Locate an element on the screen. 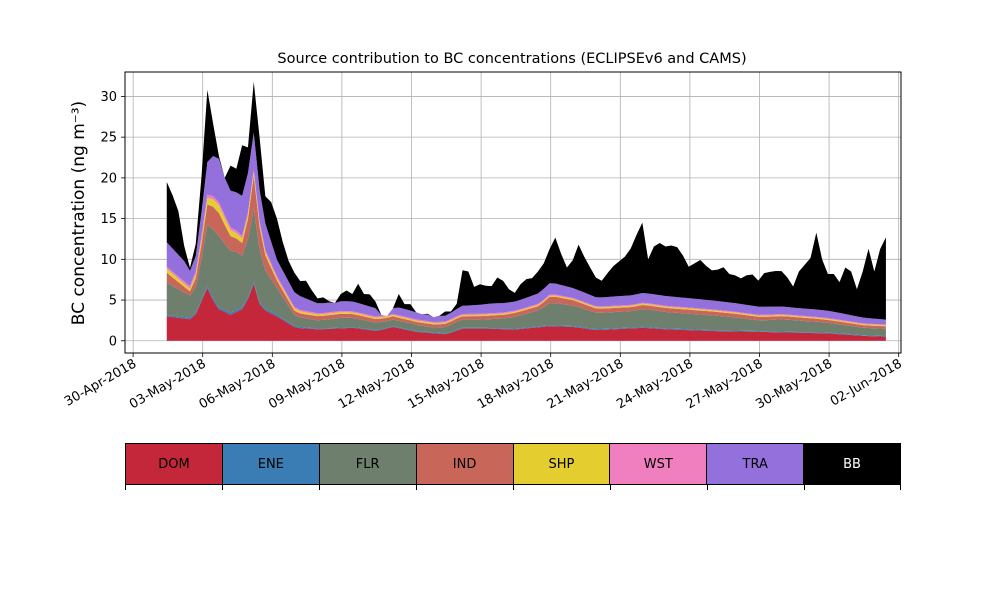 The width and height of the screenshot is (1000, 600). x-tick-label: 18-May-2018 is located at coordinates (516, 384).